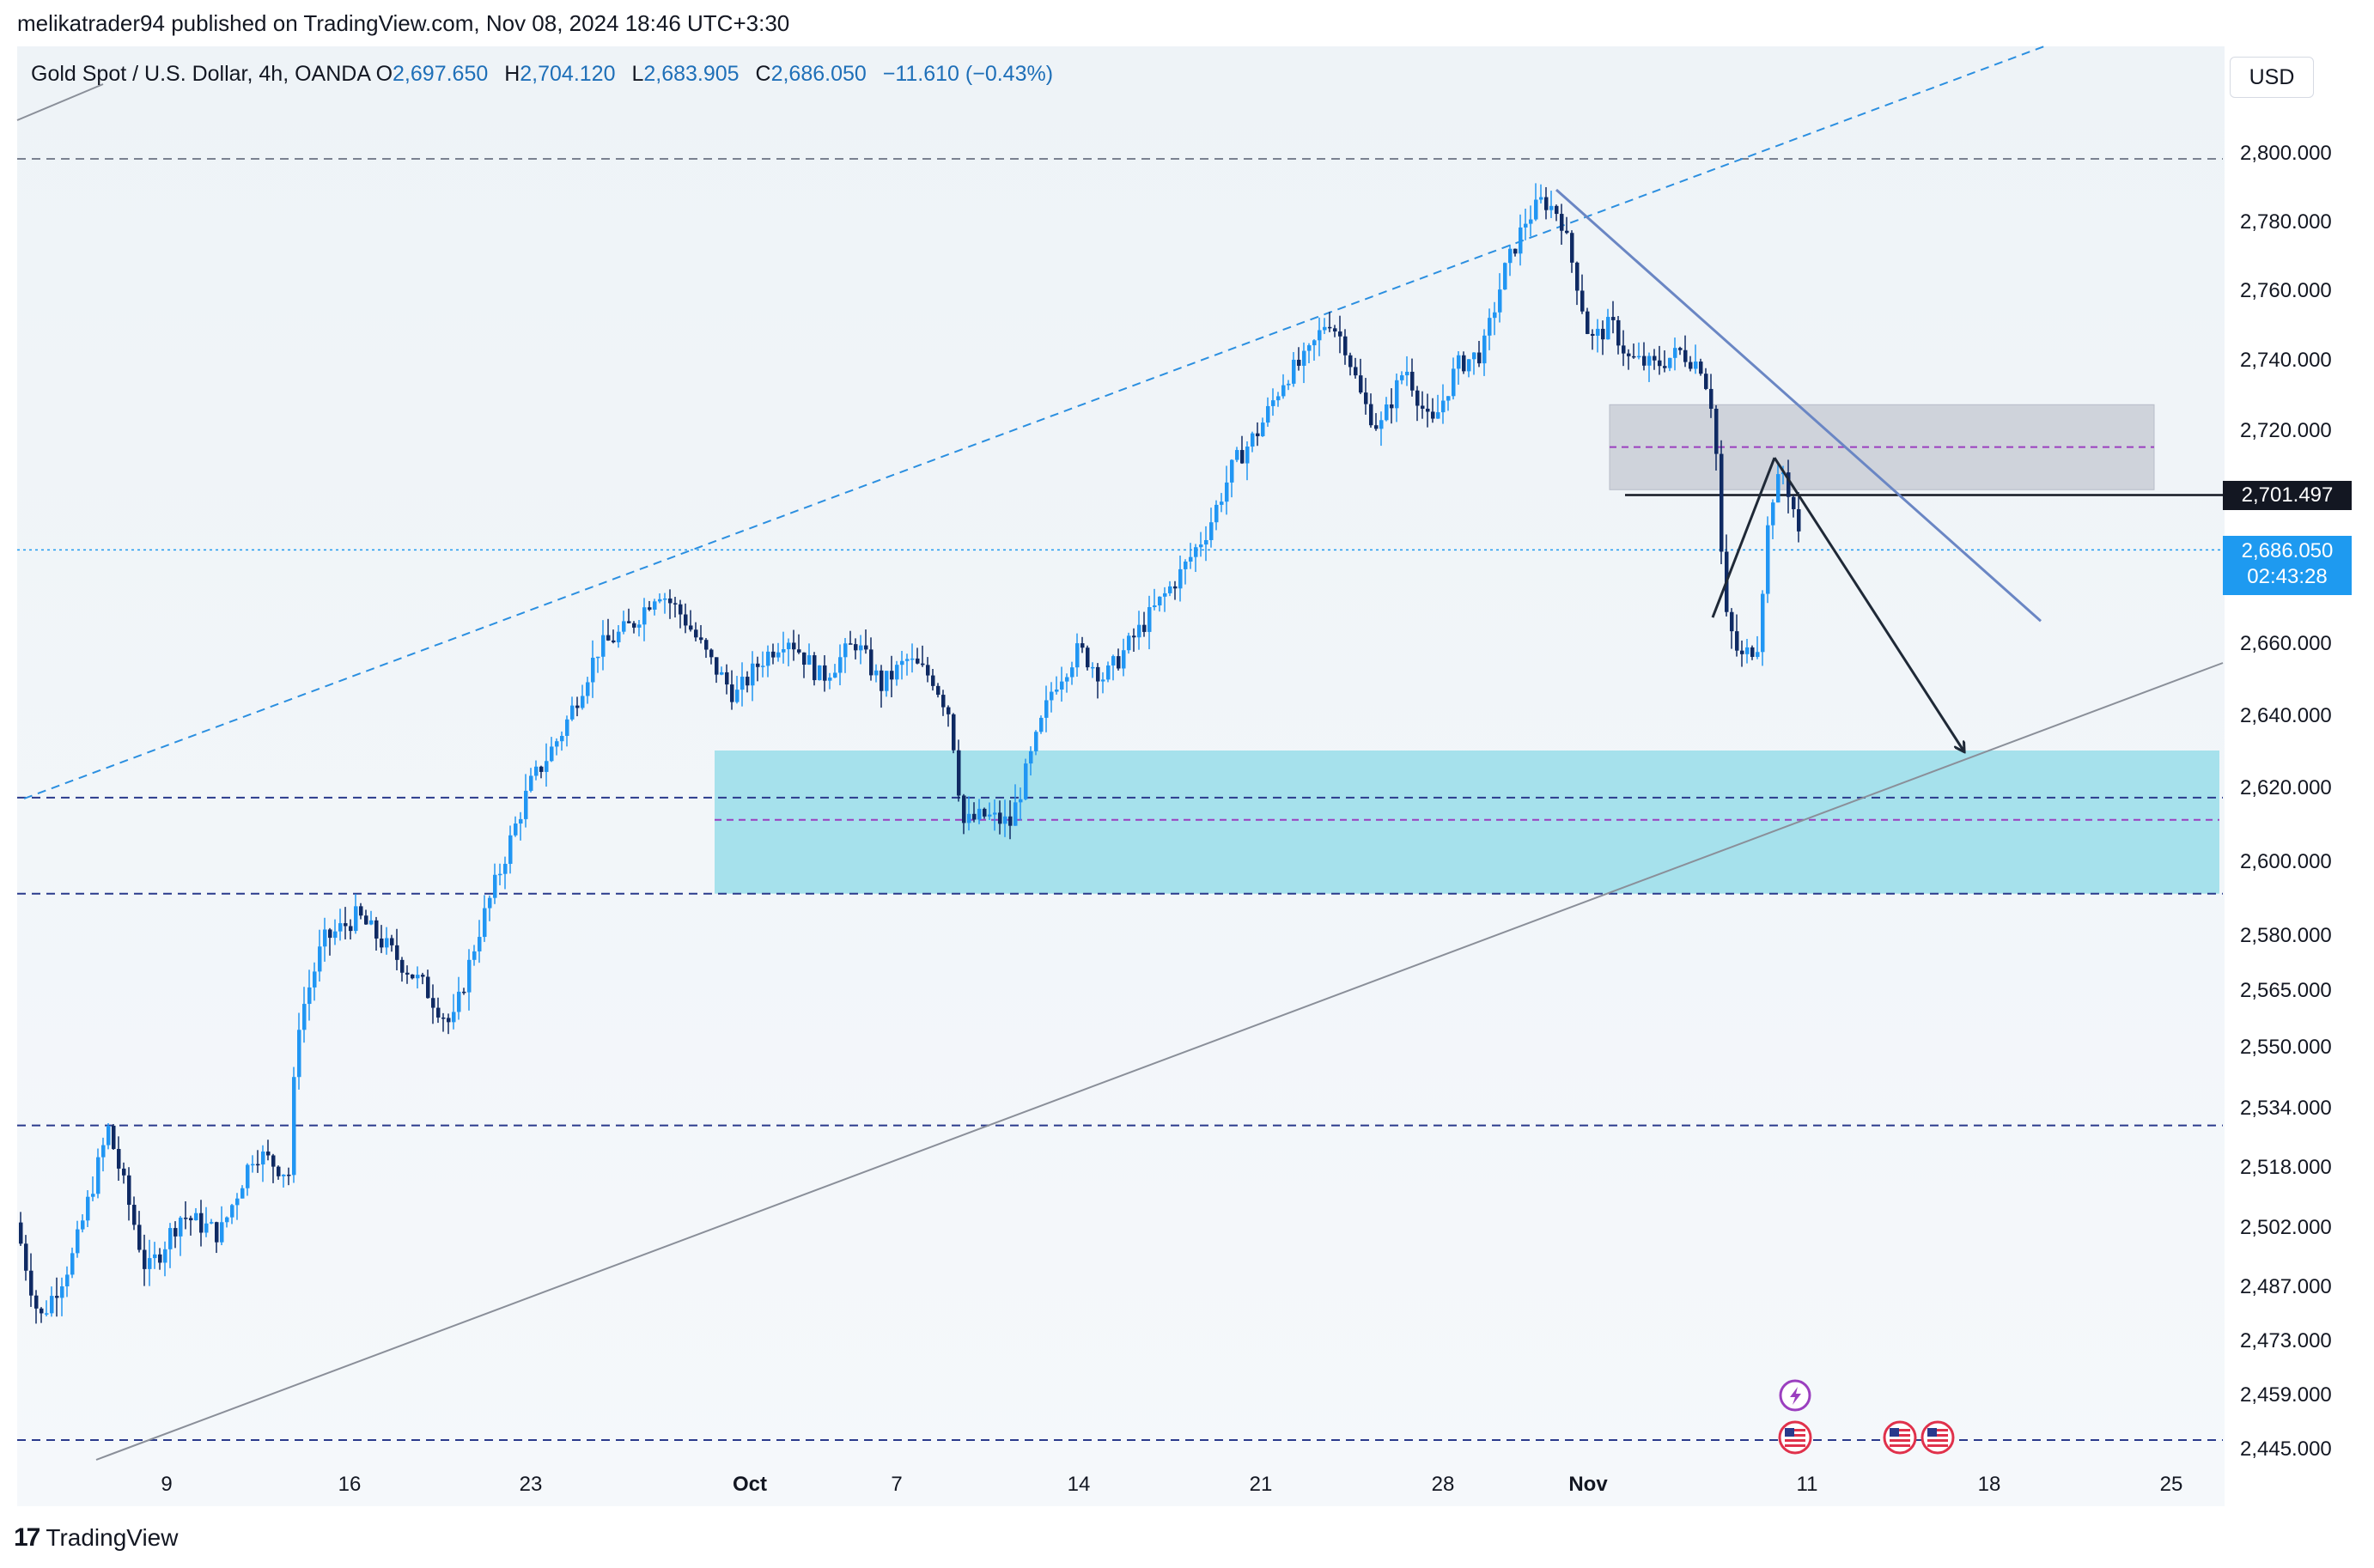 Image resolution: width=2374 pixels, height=1568 pixels. I want to click on y-tick-label: 2,473.000, so click(2286, 1340).